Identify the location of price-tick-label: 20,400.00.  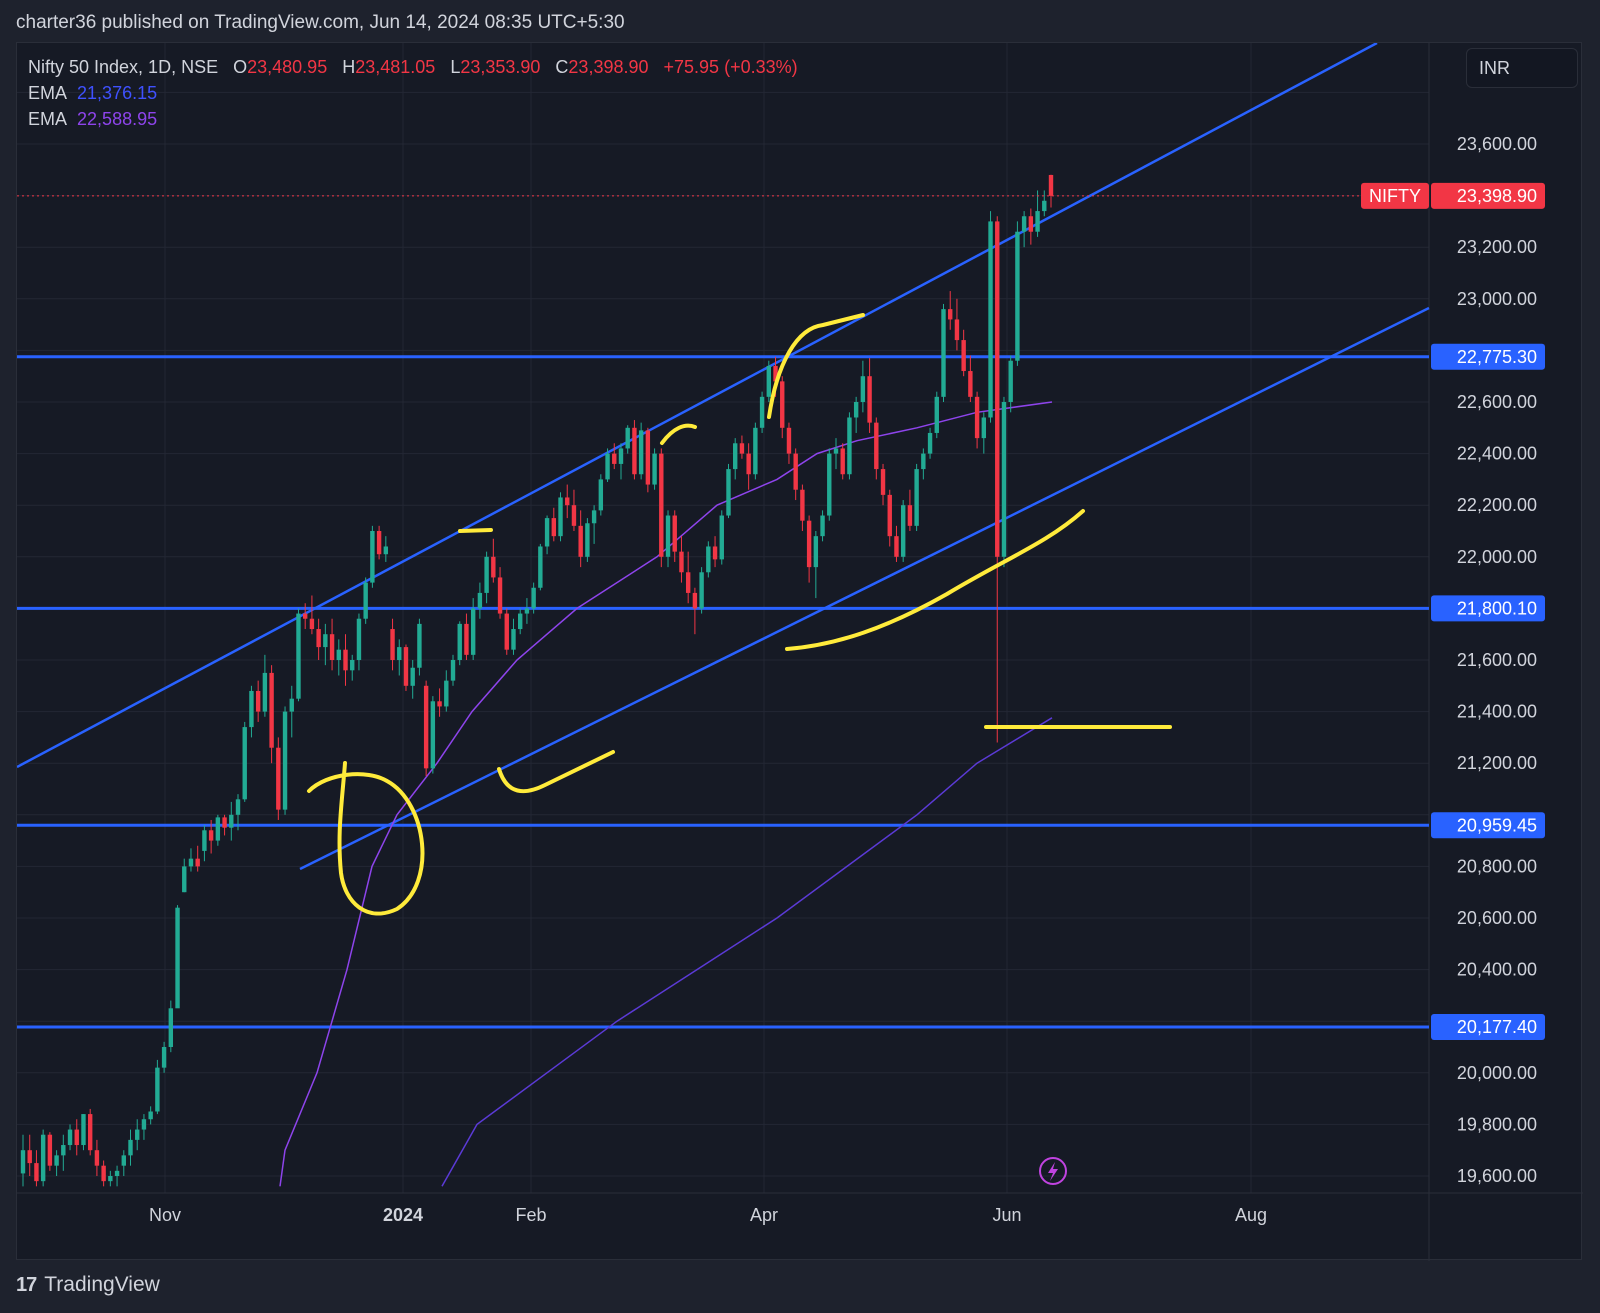
(1497, 970).